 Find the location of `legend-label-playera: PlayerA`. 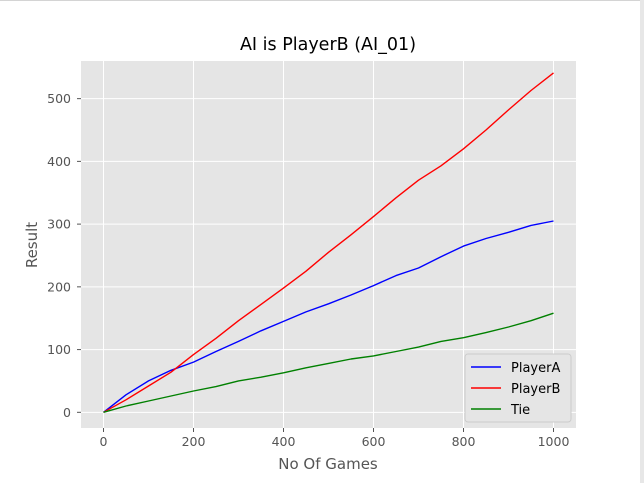

legend-label-playera: PlayerA is located at coordinates (535, 368).